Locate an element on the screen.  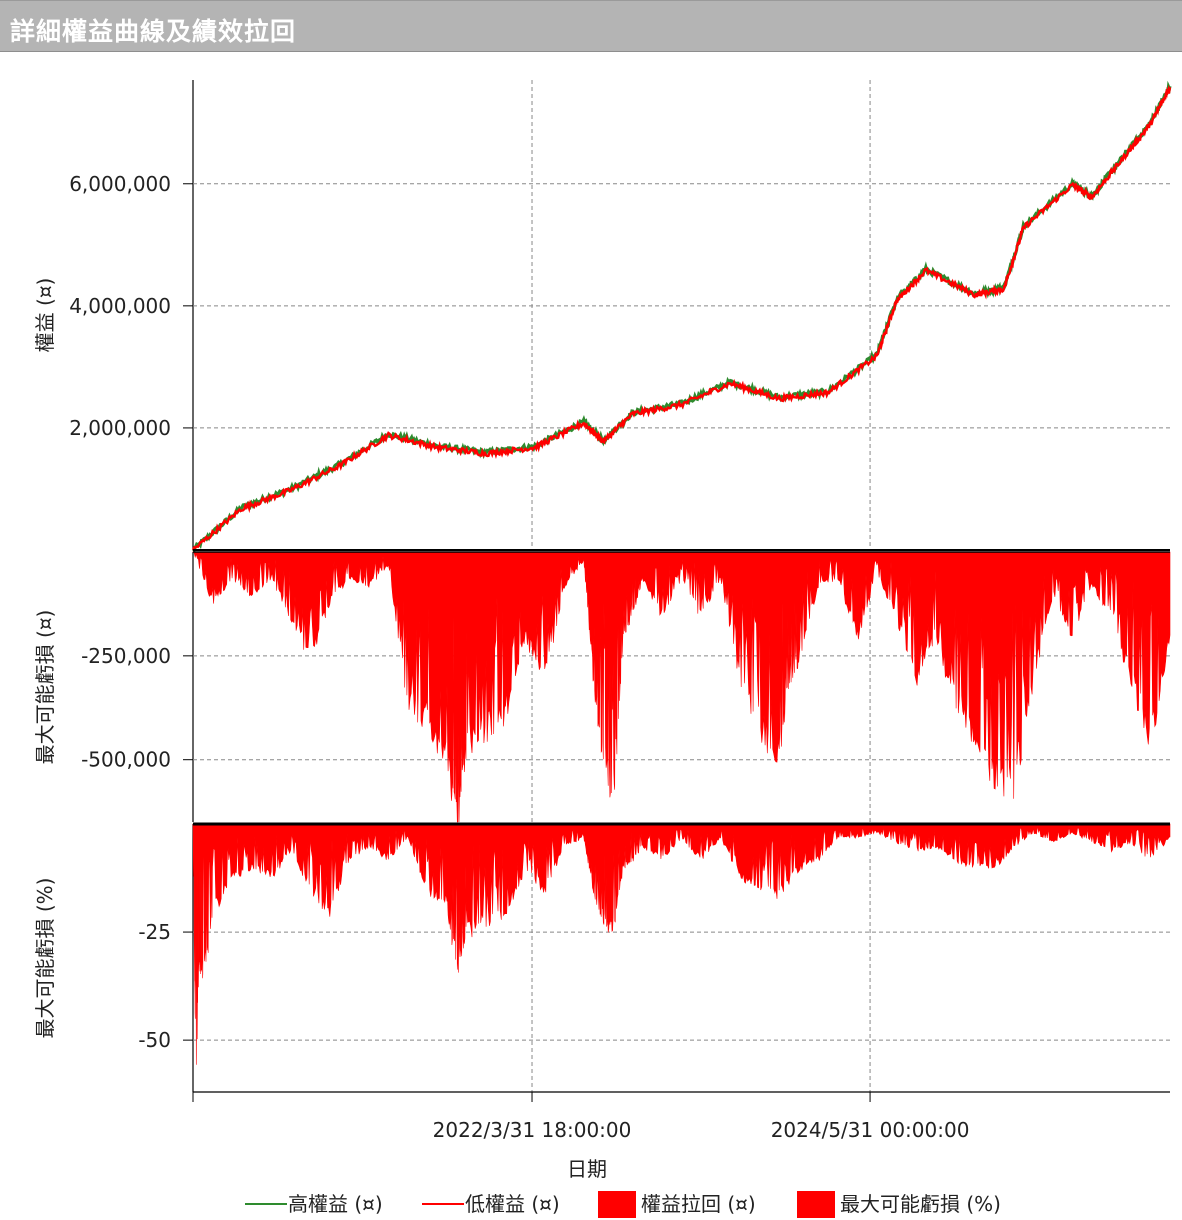
y-axis-label: 最大可能虧損 (¤) is located at coordinates (45, 687).